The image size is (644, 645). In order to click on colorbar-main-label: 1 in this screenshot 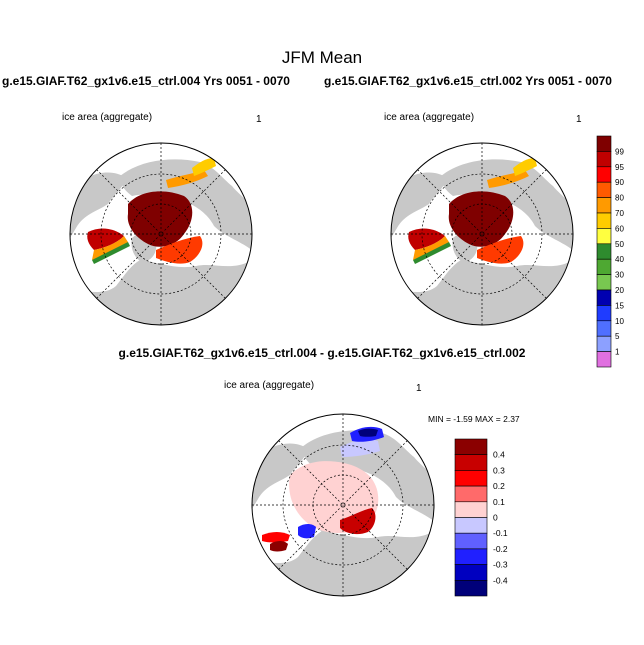, I will do `click(617, 352)`.